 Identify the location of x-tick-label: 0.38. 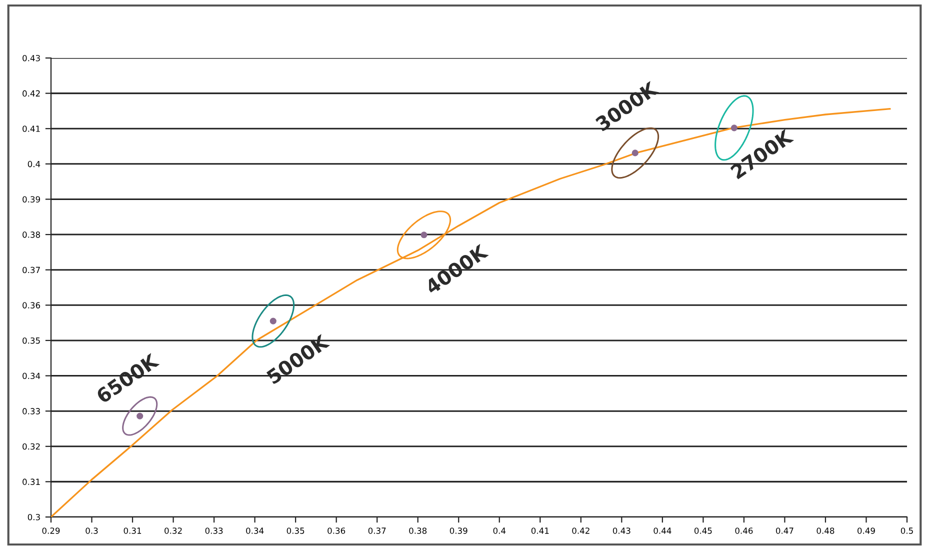
(418, 531).